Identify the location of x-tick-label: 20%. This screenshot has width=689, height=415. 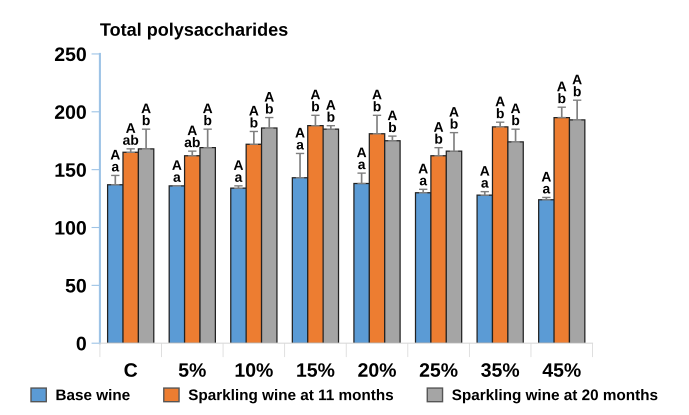
(377, 370).